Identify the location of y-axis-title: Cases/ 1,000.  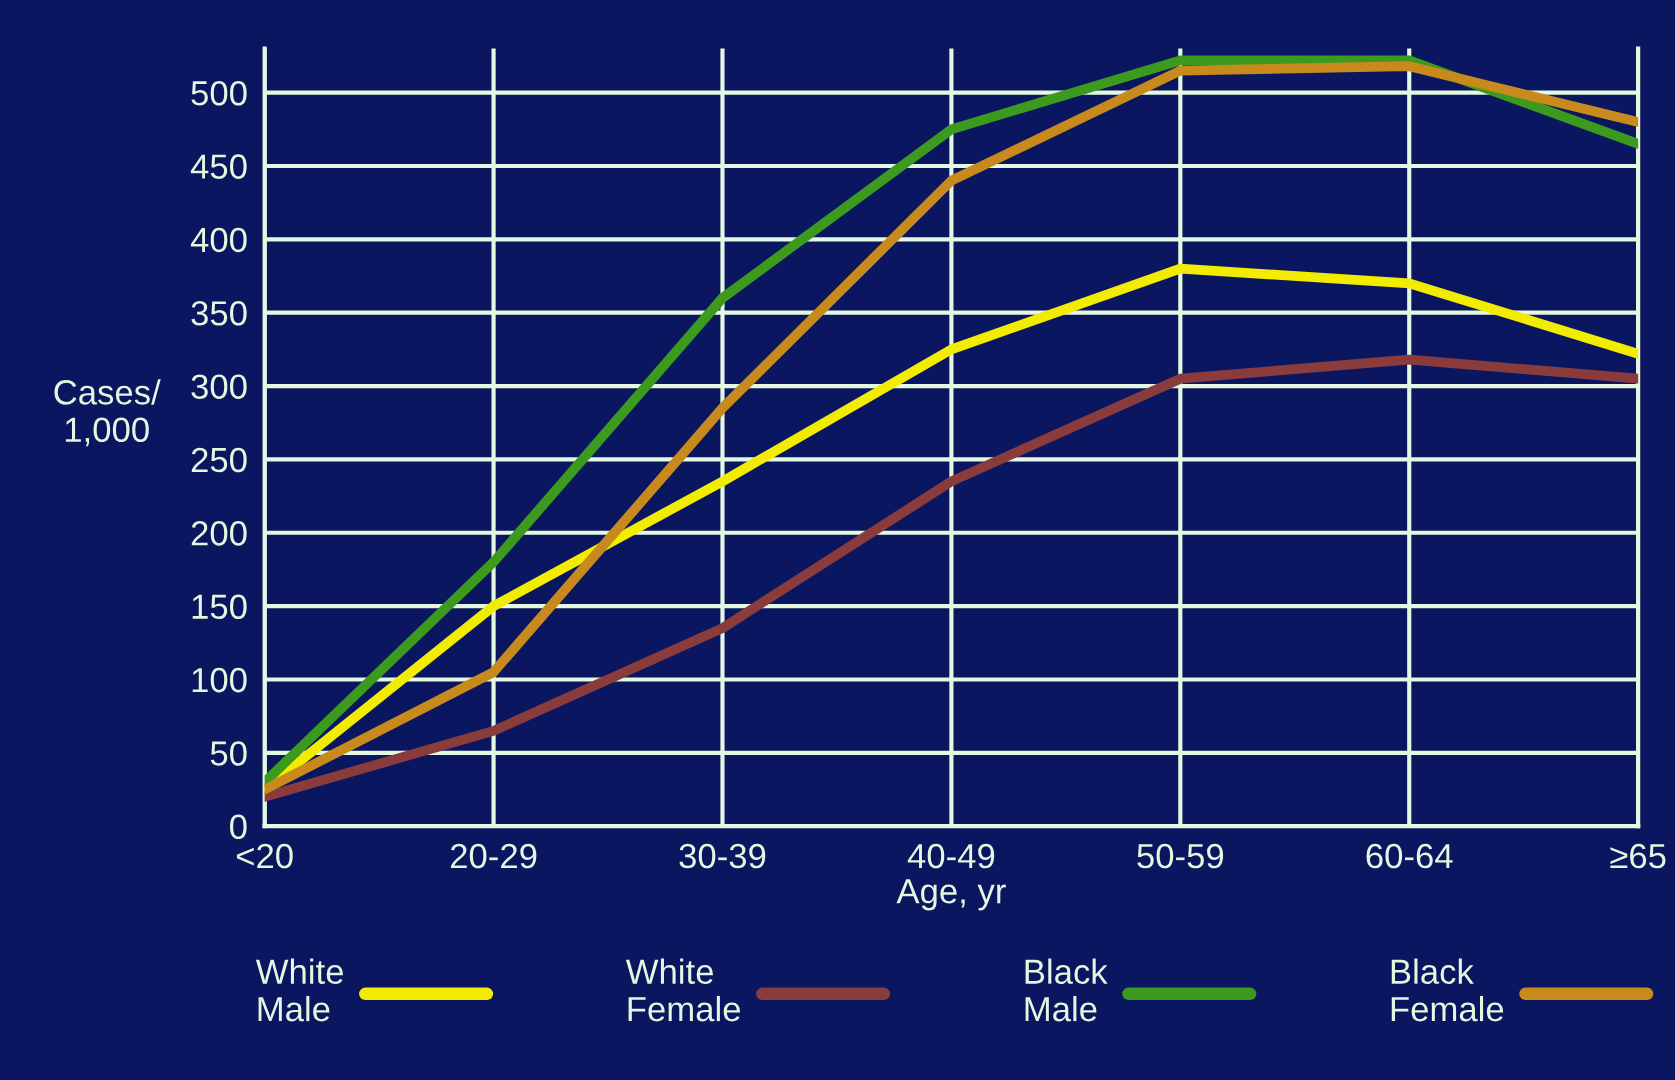
(107, 413).